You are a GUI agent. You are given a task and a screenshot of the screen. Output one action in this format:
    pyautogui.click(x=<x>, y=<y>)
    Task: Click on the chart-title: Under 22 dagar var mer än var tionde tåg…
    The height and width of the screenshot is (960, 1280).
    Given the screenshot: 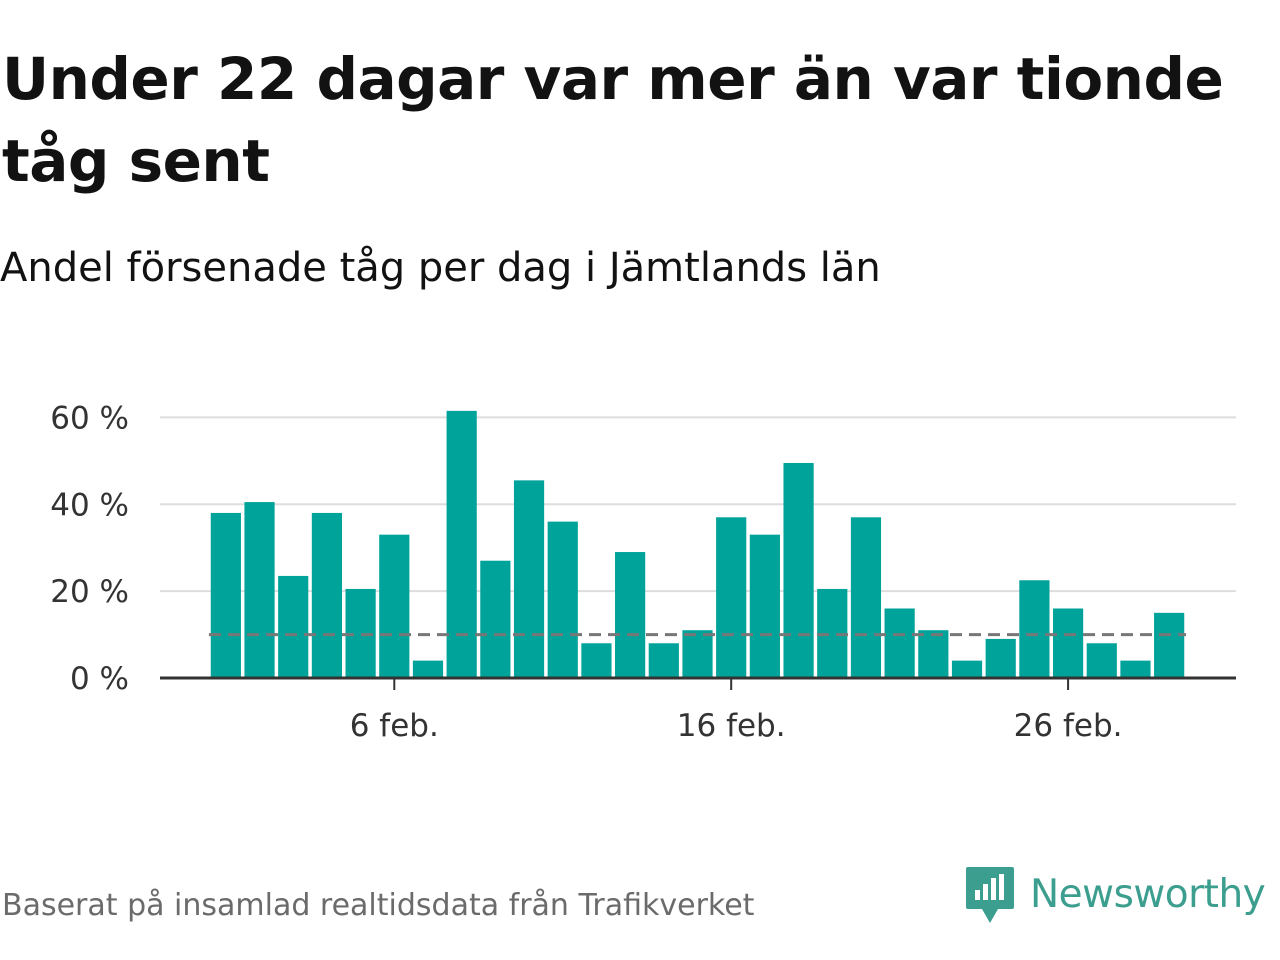 What is the action you would take?
    pyautogui.click(x=613, y=120)
    